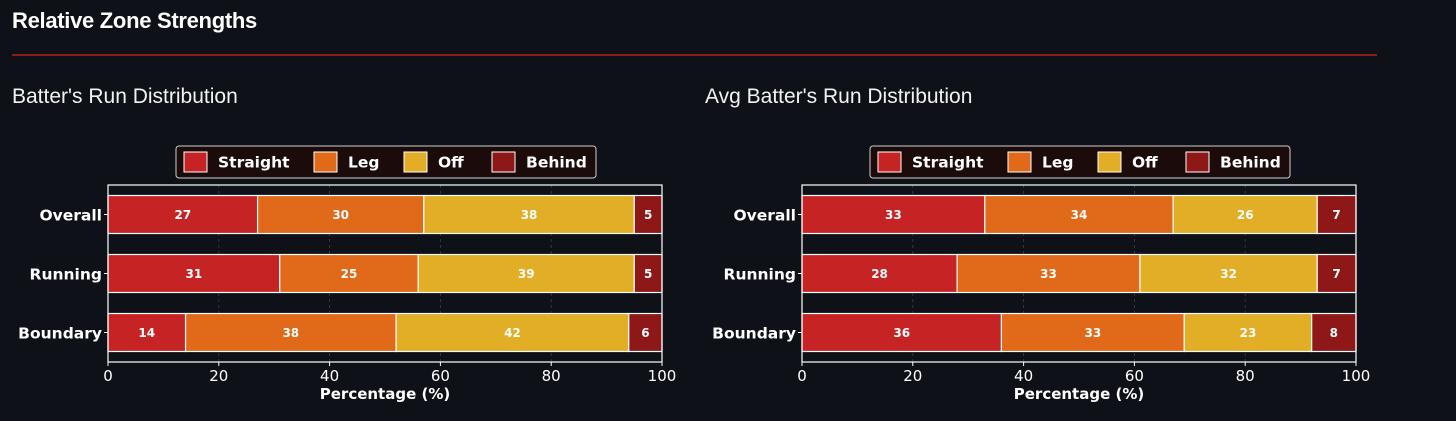 The image size is (1456, 421). I want to click on bar-label-running-off: 32, so click(1228, 274).